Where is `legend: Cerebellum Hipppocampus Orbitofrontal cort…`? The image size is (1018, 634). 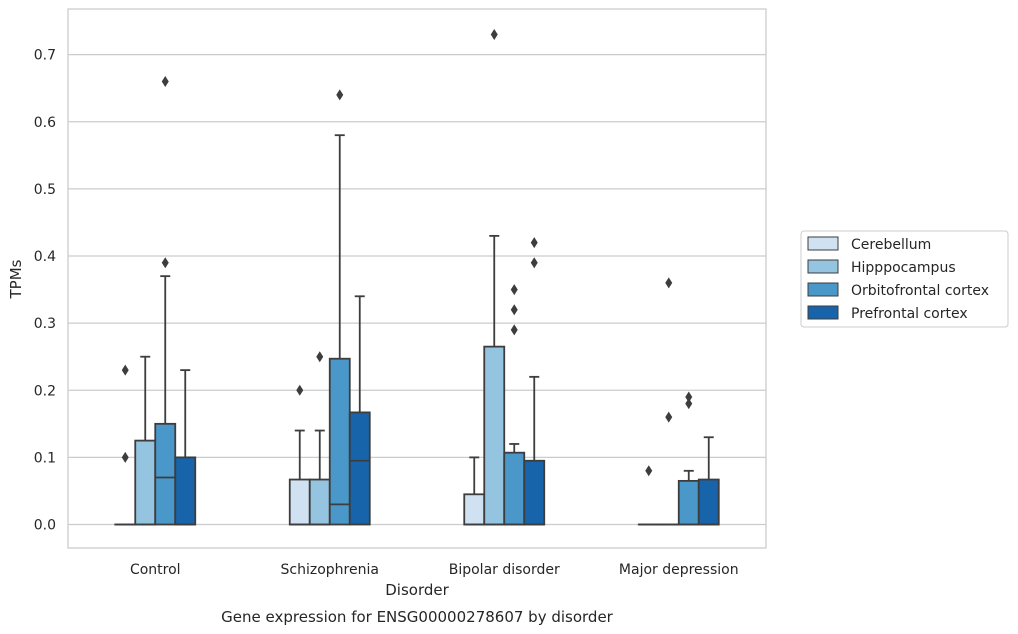 legend: Cerebellum Hipppocampus Orbitofrontal cort… is located at coordinates (904, 279).